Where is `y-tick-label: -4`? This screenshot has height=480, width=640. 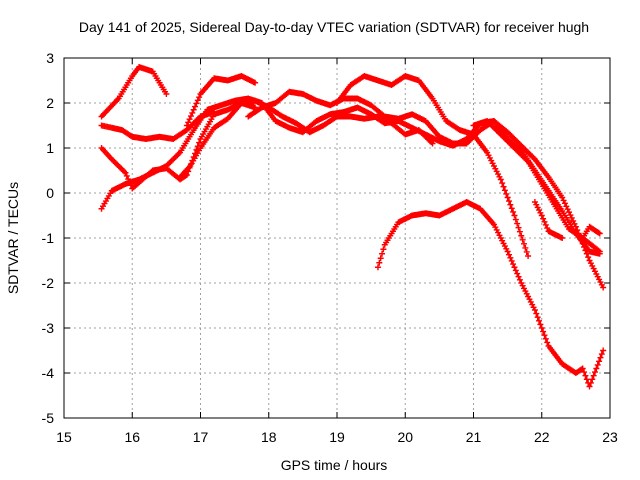
y-tick-label: -4 is located at coordinates (48, 373).